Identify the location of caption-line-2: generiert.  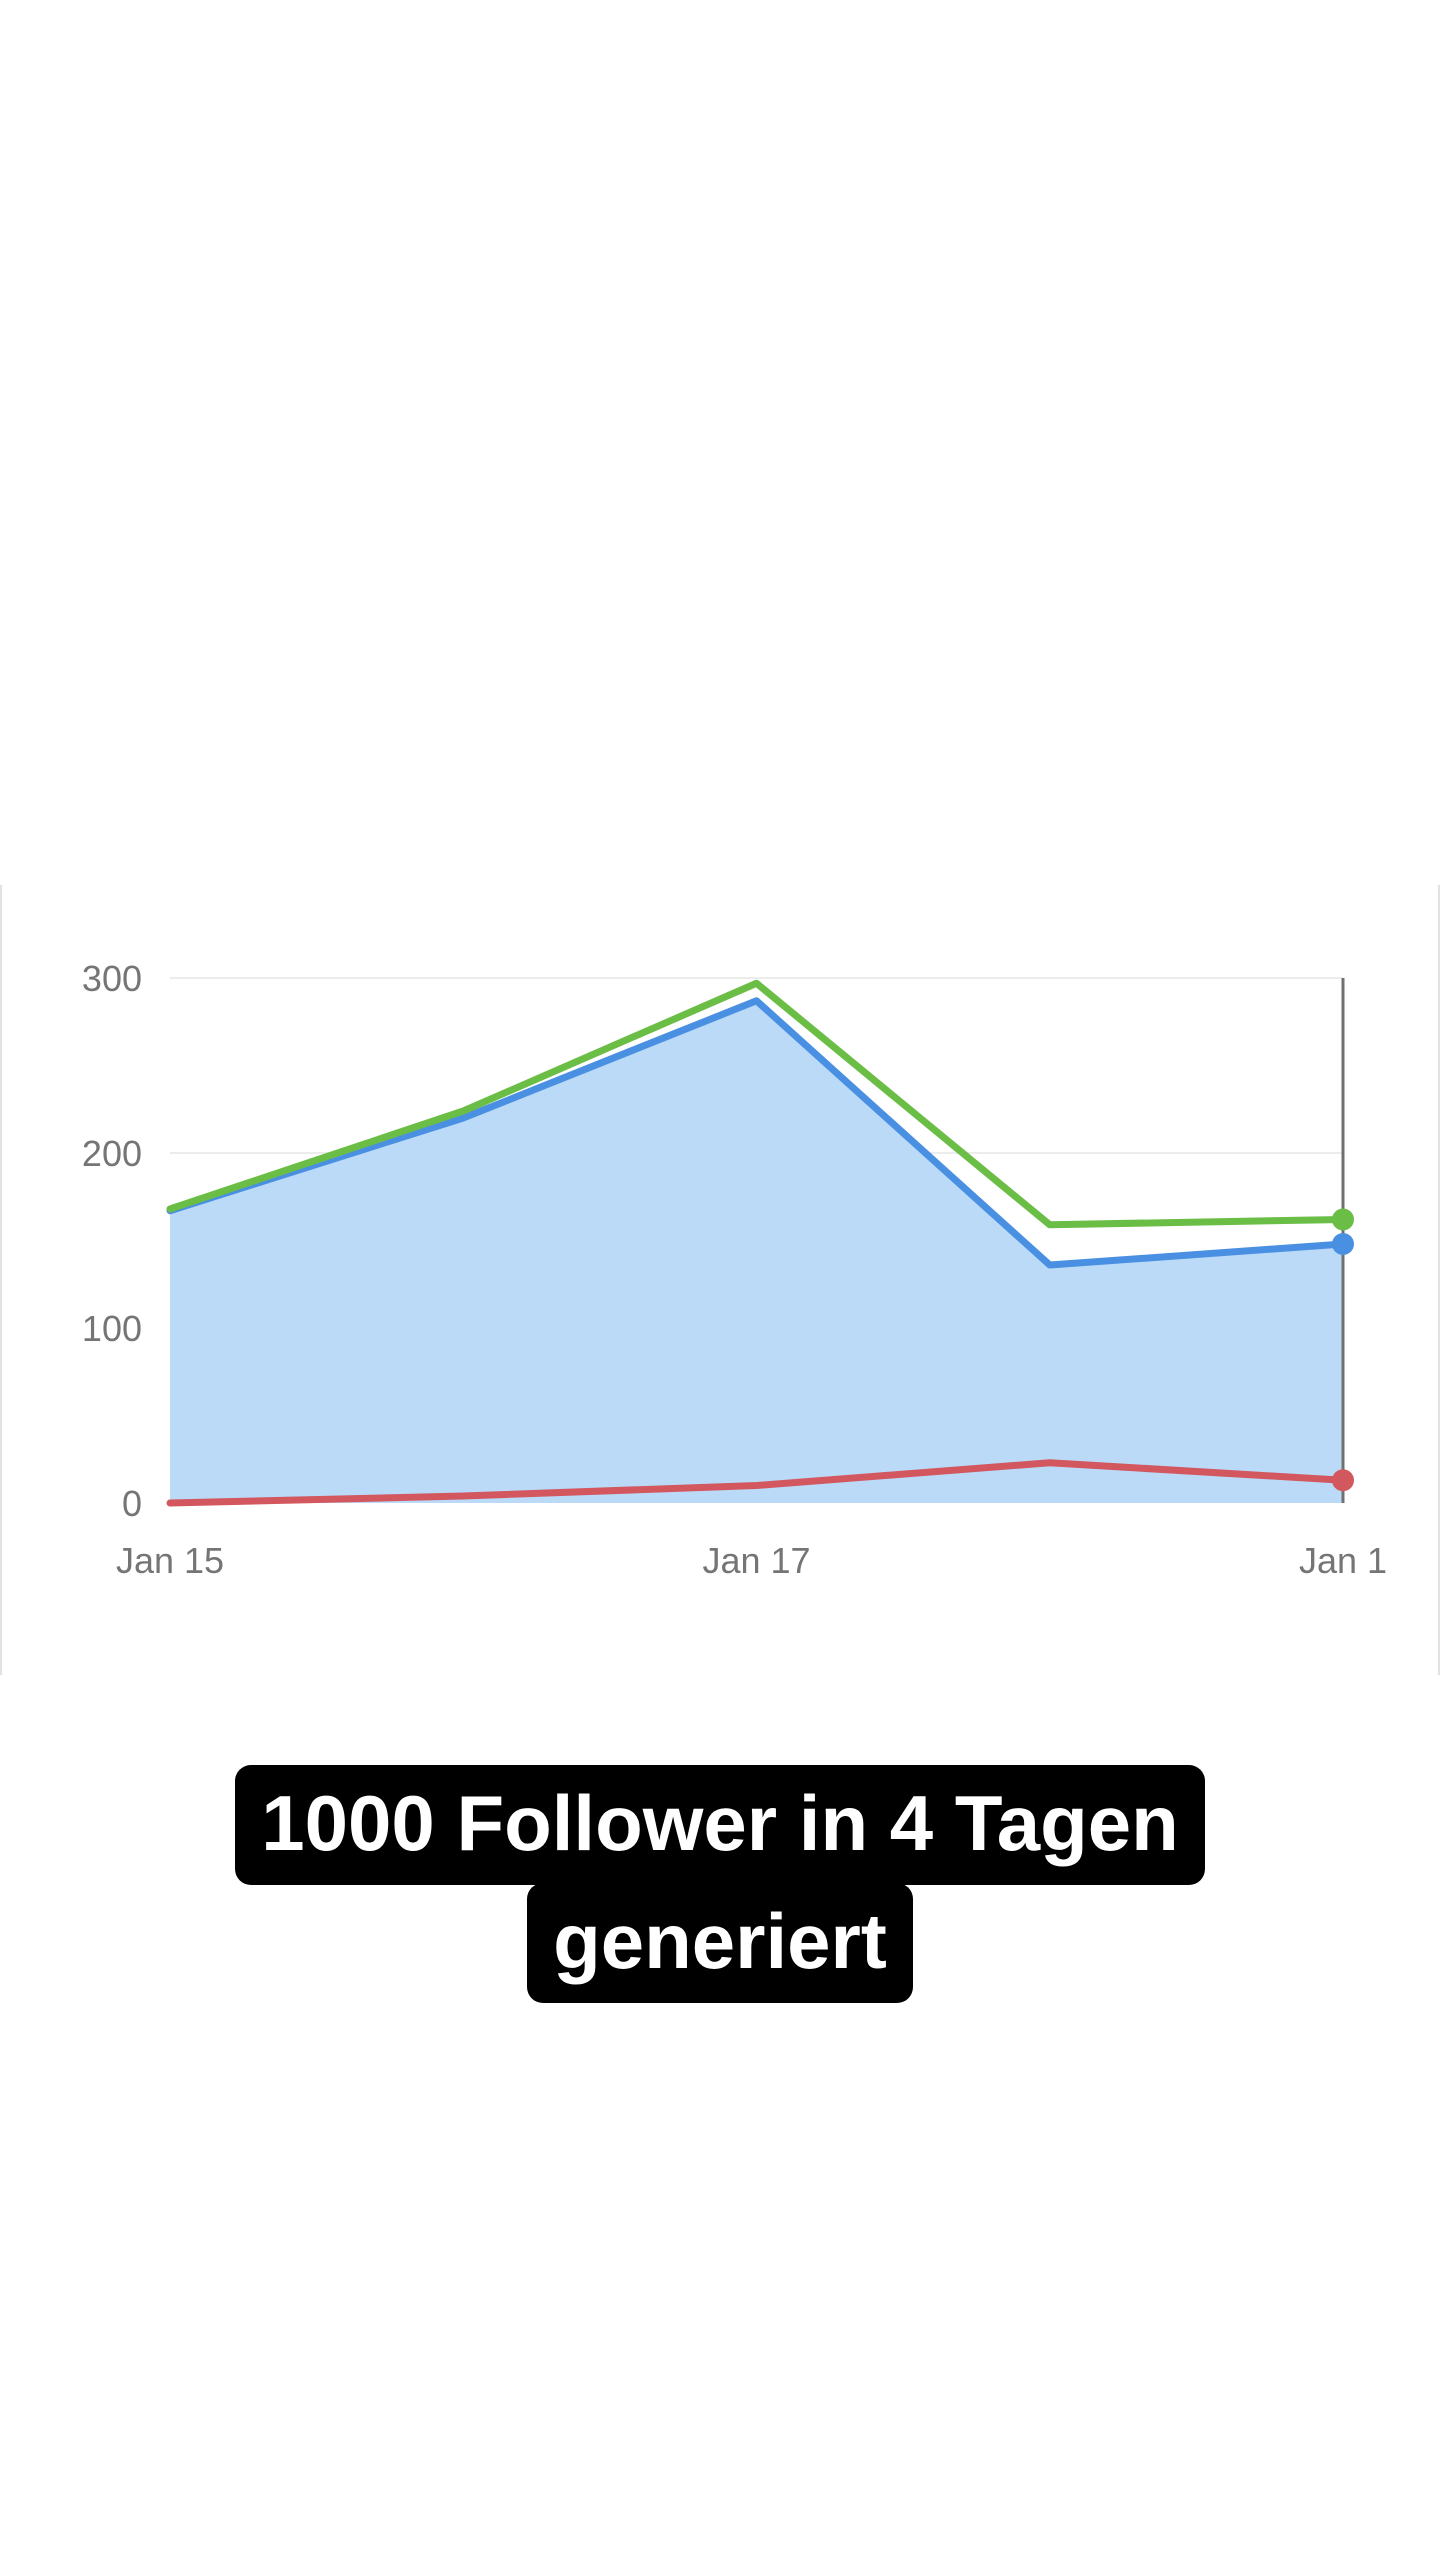
(720, 1943).